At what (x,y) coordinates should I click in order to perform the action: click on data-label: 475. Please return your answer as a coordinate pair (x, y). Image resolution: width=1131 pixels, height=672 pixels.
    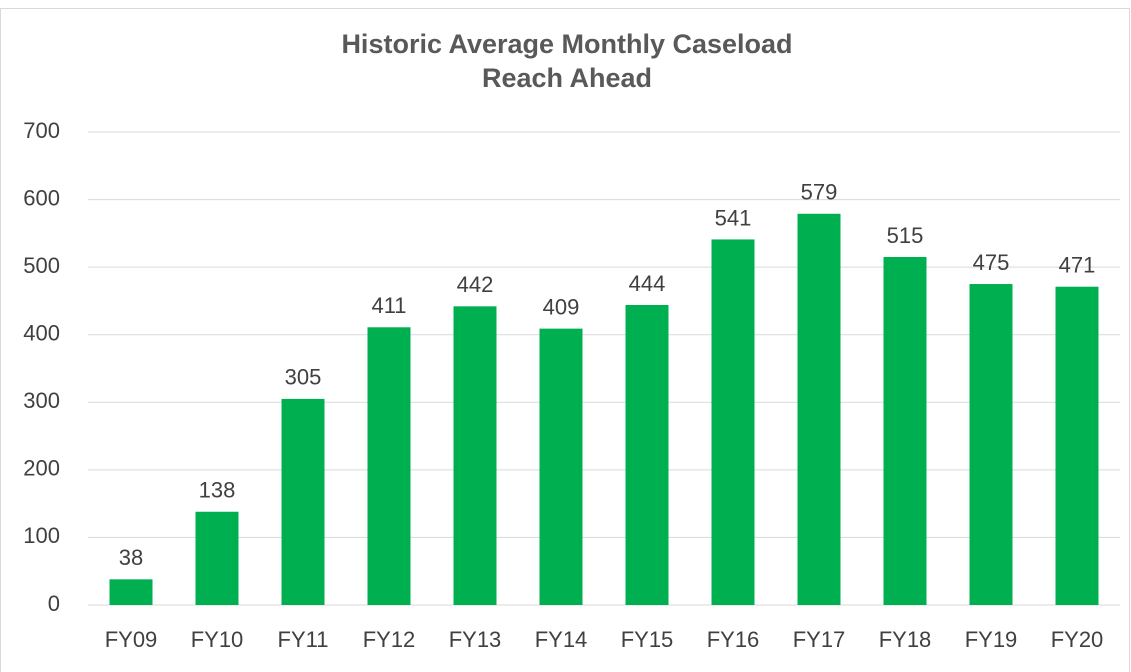
    Looking at the image, I should click on (991, 262).